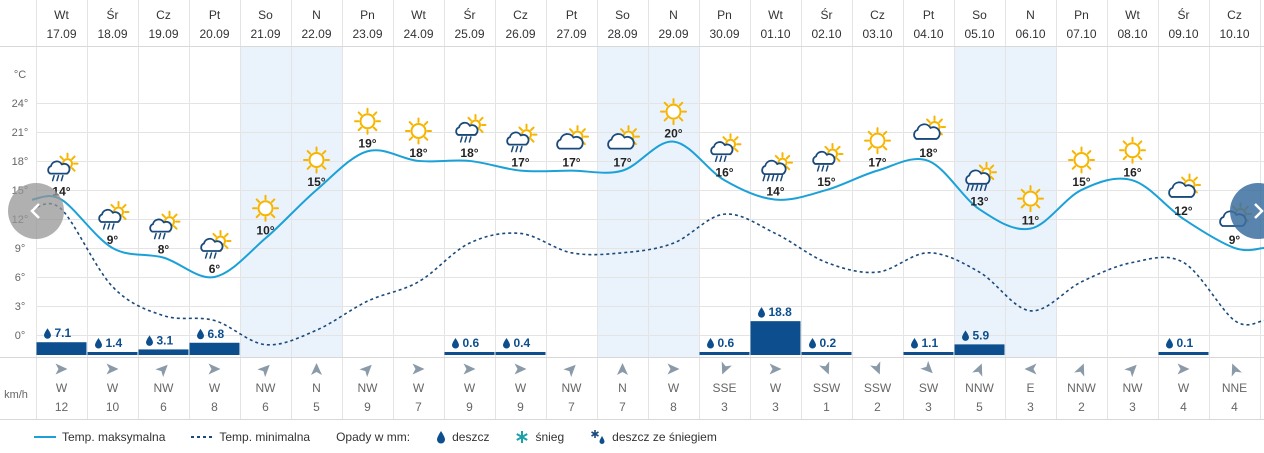  What do you see at coordinates (61, 34) in the screenshot?
I see `day-date: 17.09` at bounding box center [61, 34].